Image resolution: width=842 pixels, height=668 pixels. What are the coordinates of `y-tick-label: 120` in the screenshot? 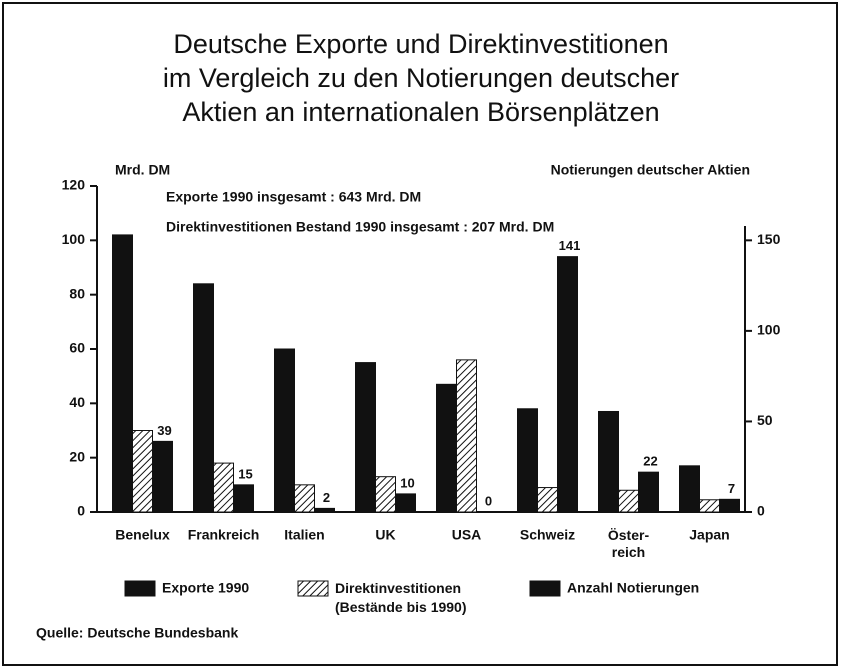 It's located at (74, 185).